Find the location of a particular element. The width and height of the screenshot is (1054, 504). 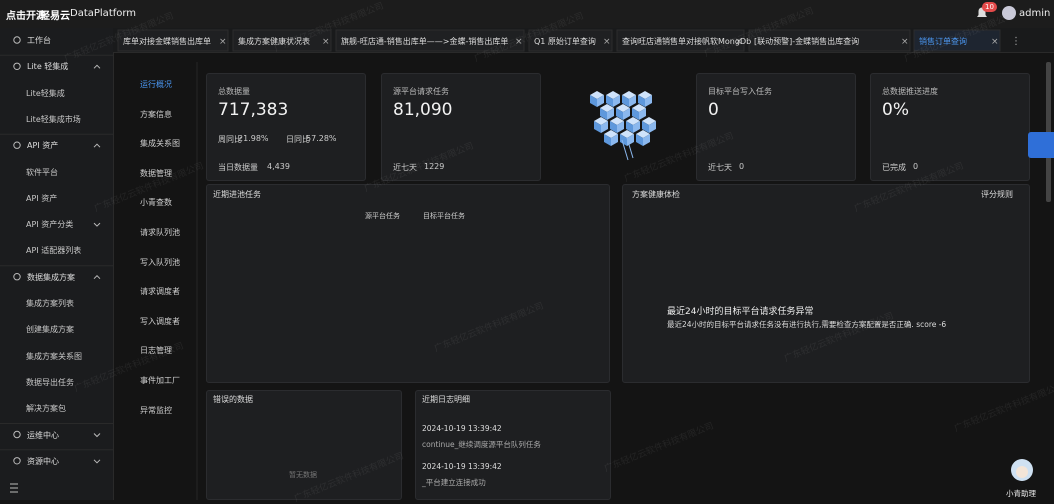

log-time: 2024-10-19 13:39:42 is located at coordinates (462, 428).